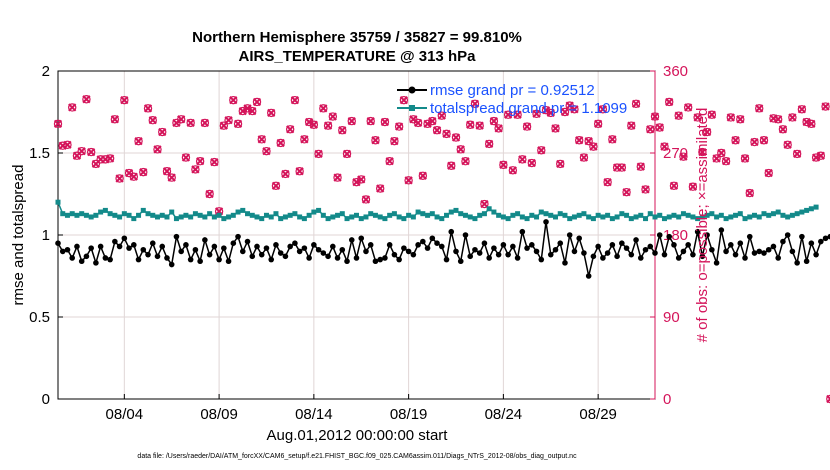 The width and height of the screenshot is (830, 470). Describe the element at coordinates (512, 90) in the screenshot. I see `legend-rmse-label: rmse grand pr = 0.92512` at that location.